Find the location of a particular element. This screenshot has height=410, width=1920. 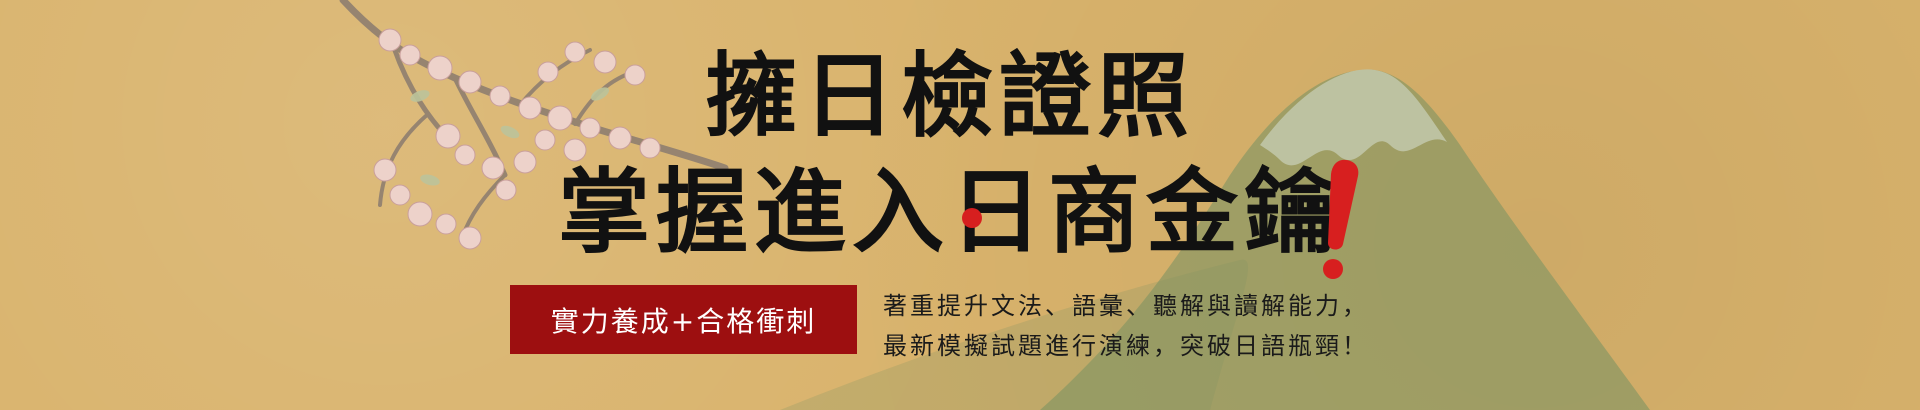

tagline-line-1: 著重提升文法、語彙、聽解與讀解能力， is located at coordinates (1126, 306).